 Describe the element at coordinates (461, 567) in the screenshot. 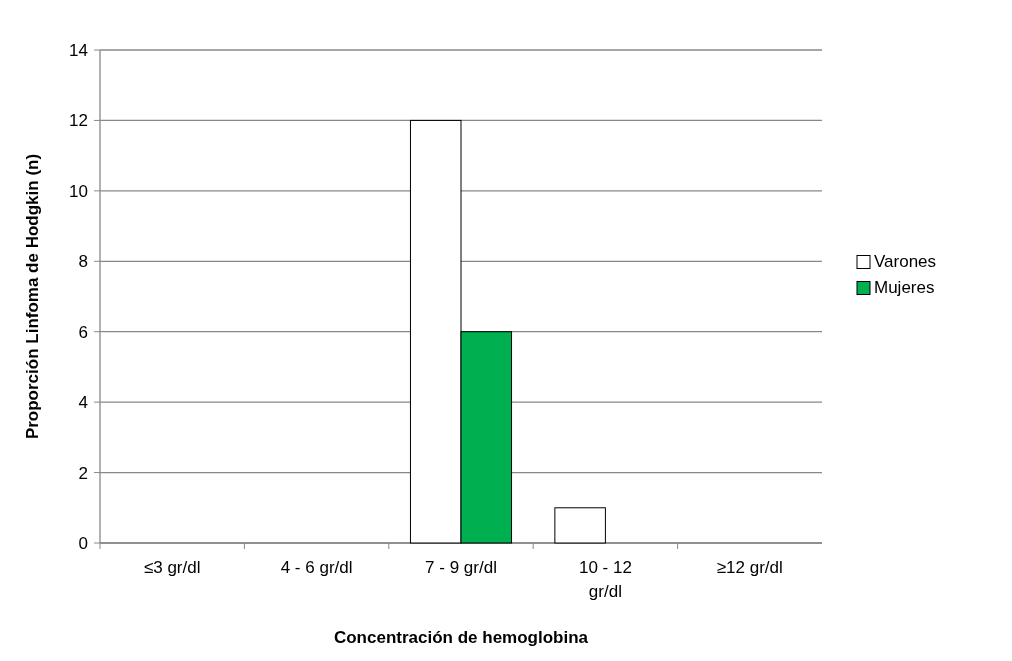

I see `x-tick-label: 7 - 9 gr/dl` at that location.